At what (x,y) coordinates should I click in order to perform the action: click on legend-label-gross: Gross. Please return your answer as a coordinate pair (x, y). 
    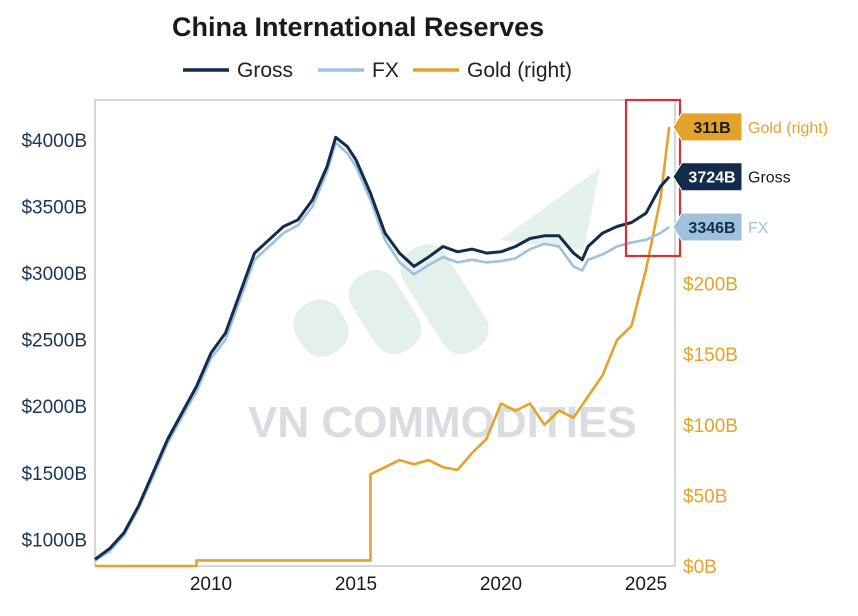
    Looking at the image, I should click on (265, 70).